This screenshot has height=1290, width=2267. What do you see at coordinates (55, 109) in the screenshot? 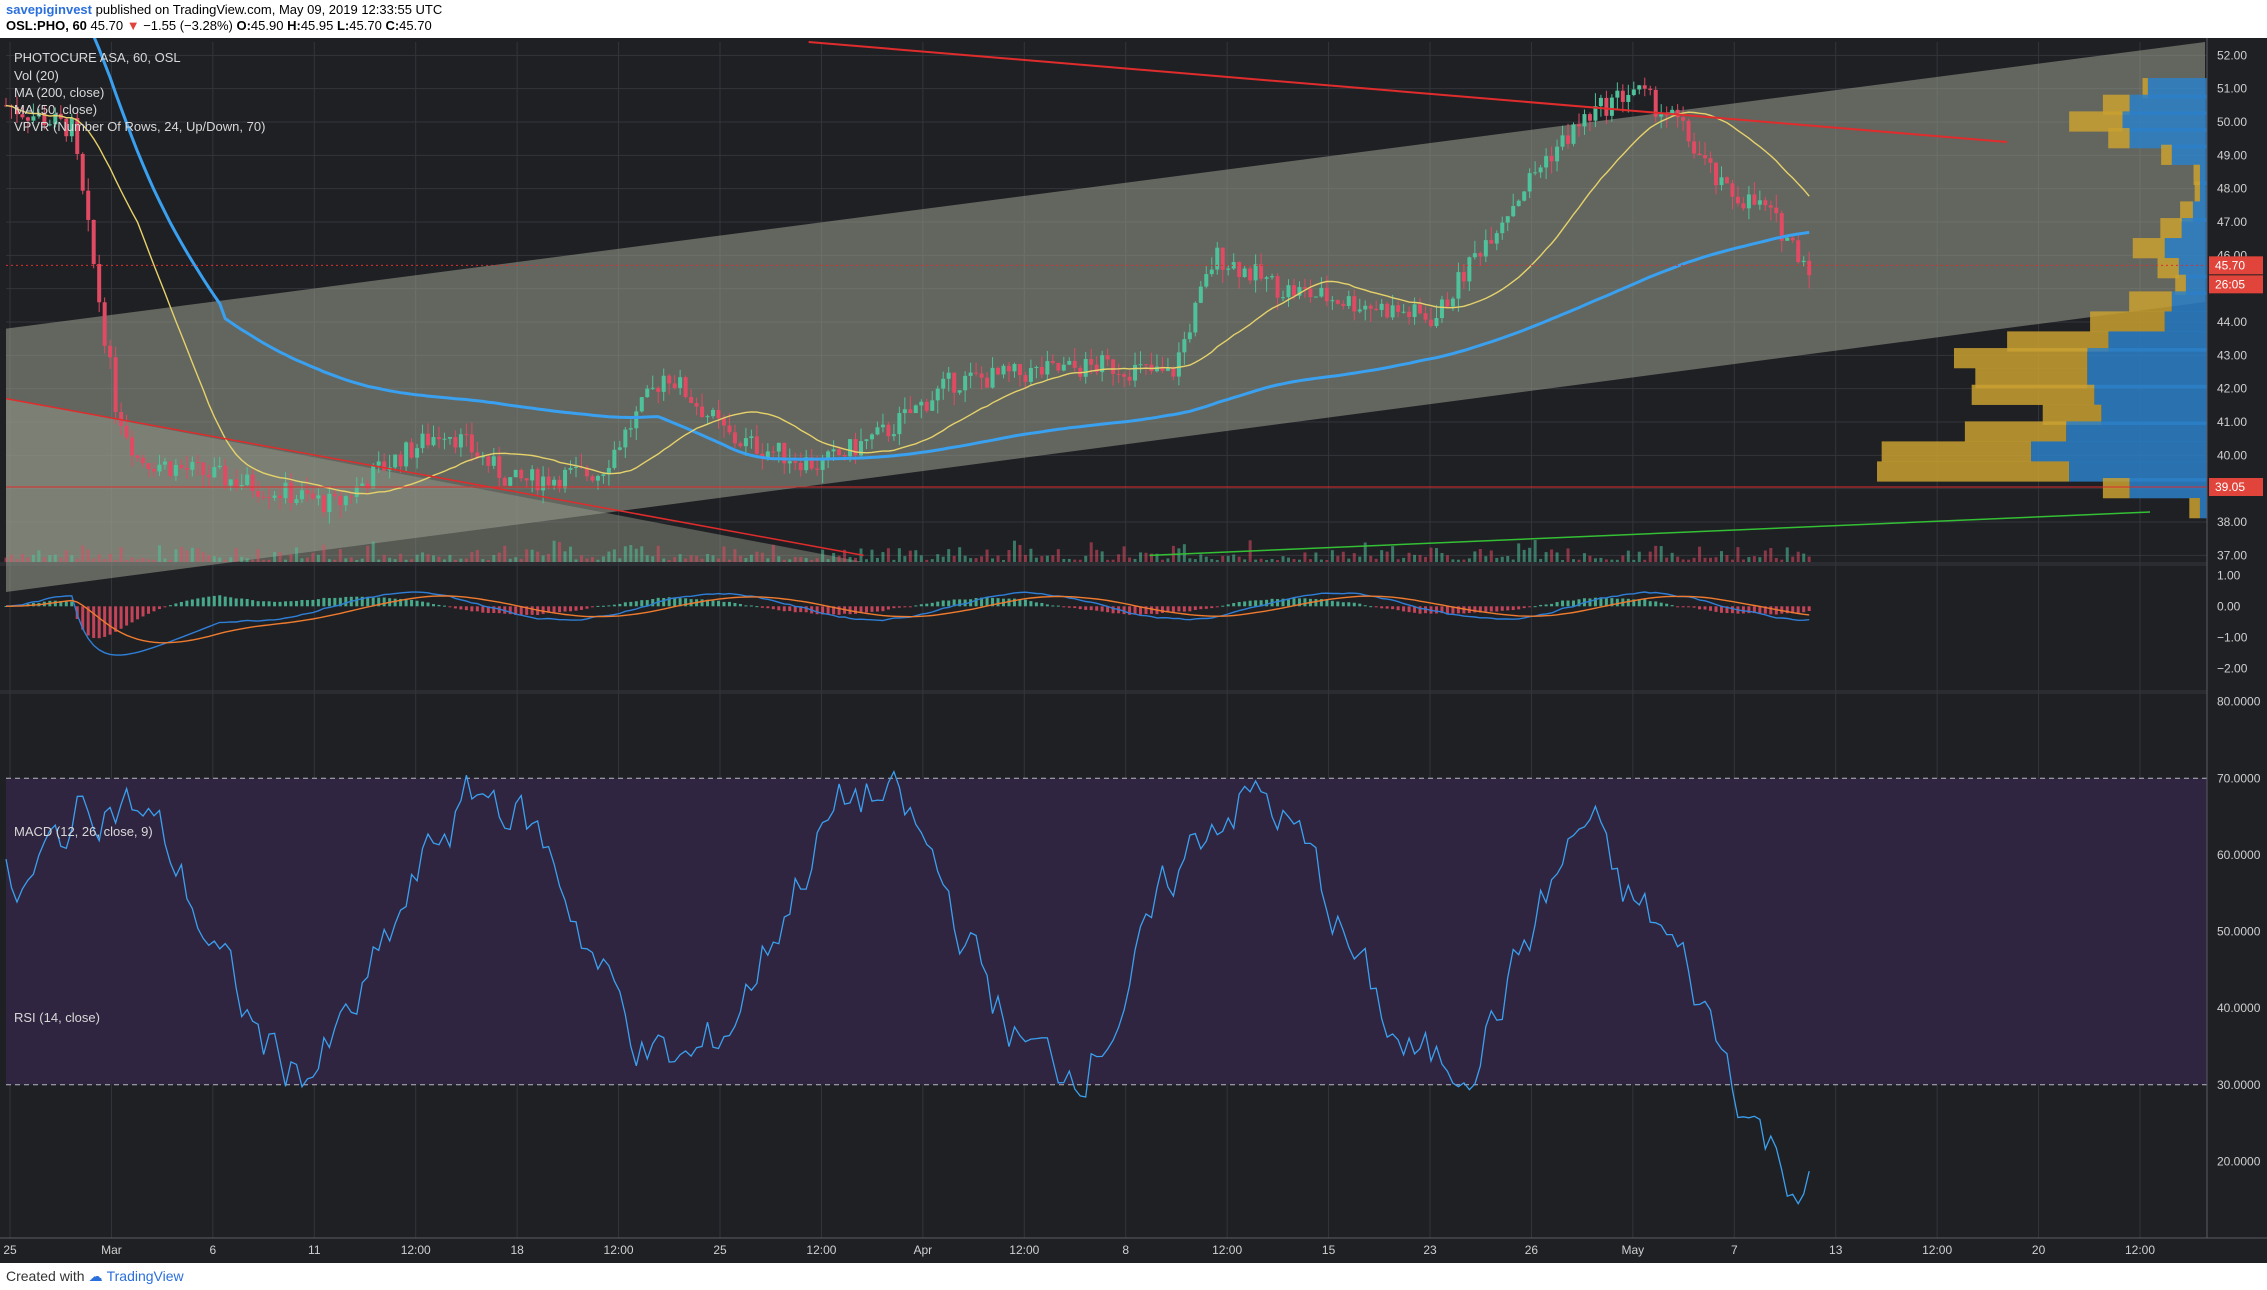
I see `legend-ma50: MA (50, close)` at bounding box center [55, 109].